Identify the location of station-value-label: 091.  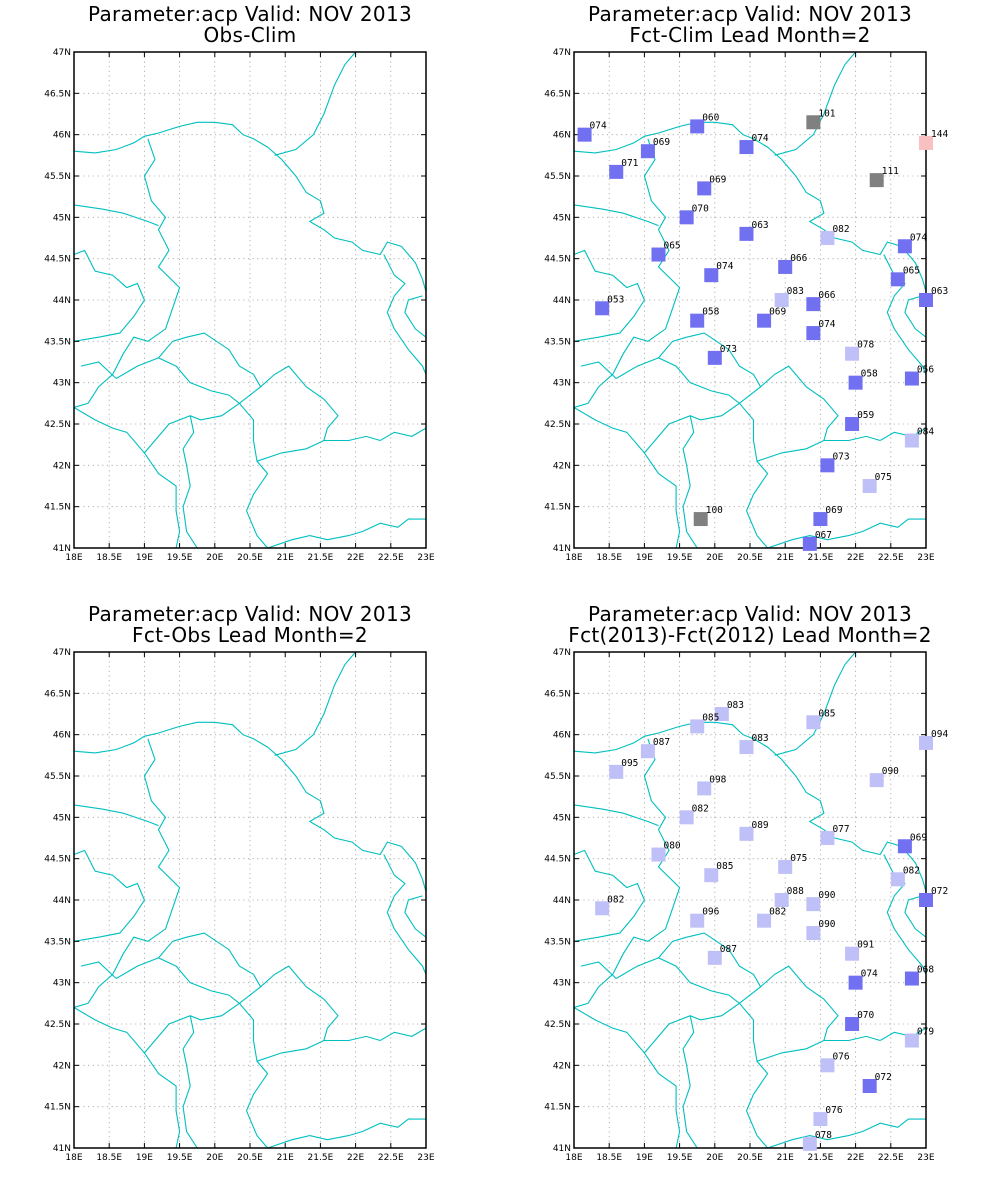
(865, 945).